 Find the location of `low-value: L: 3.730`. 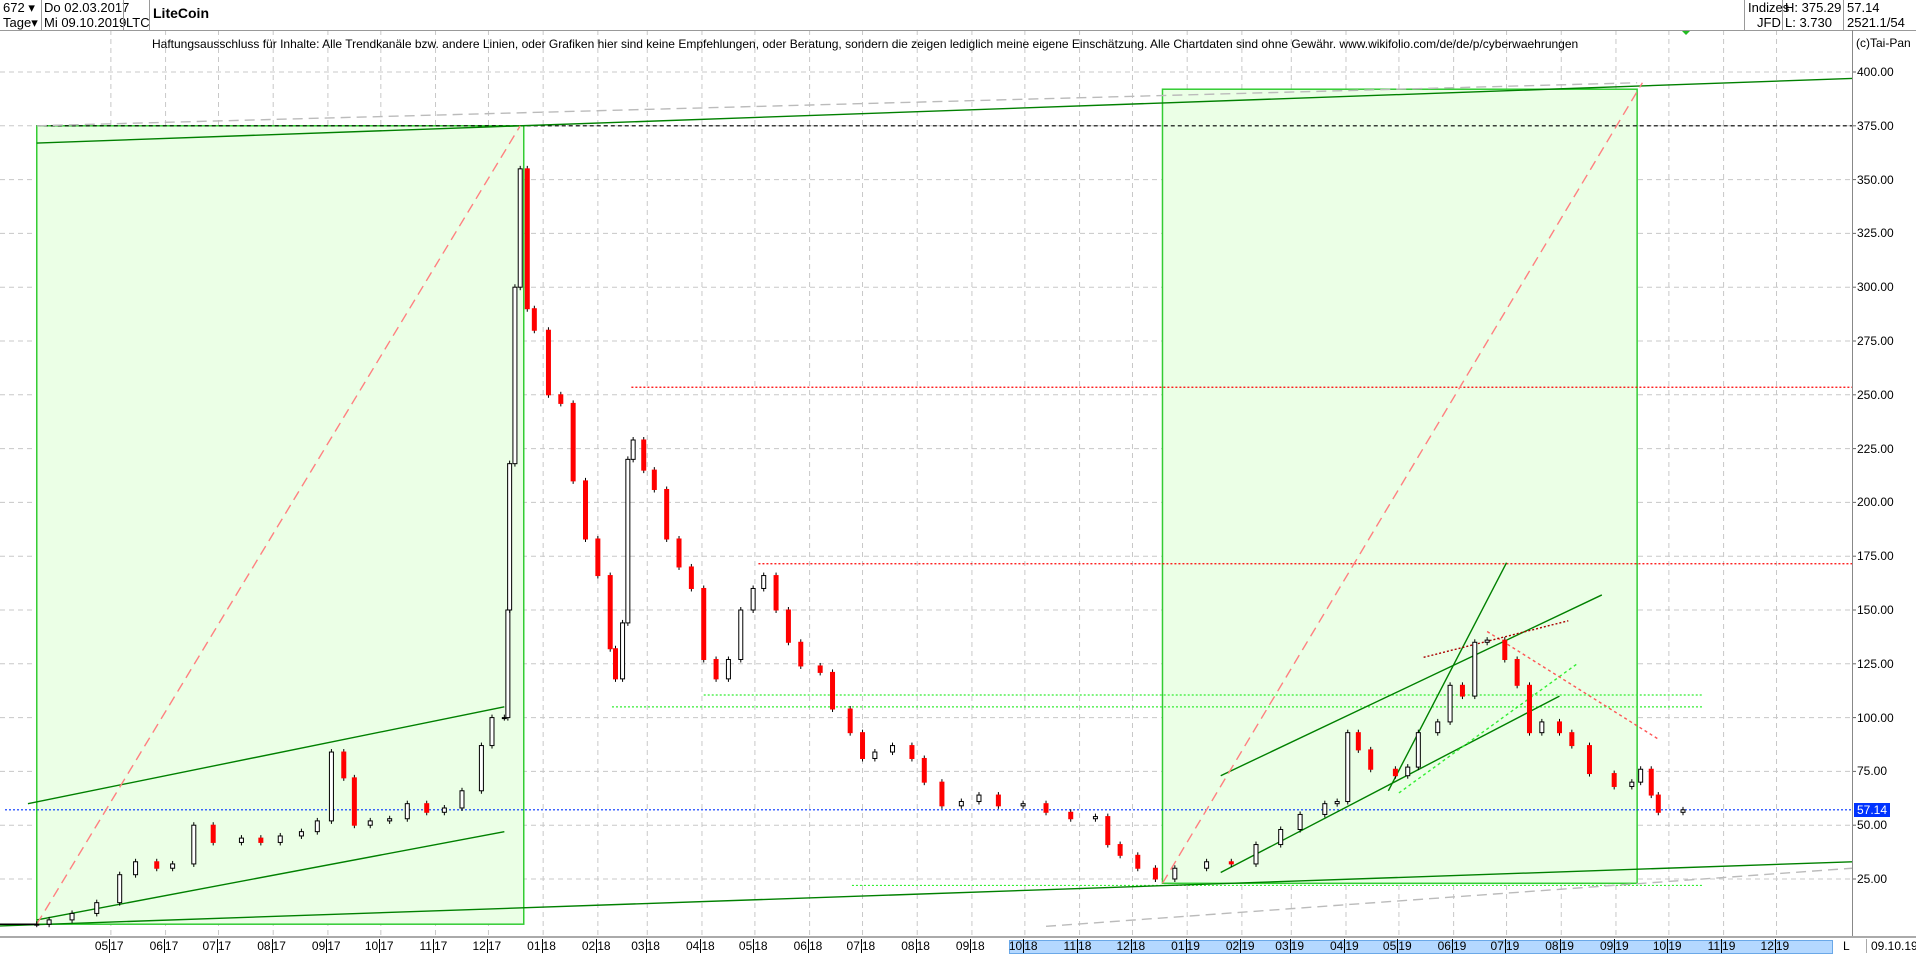

low-value: L: 3.730 is located at coordinates (1808, 22).